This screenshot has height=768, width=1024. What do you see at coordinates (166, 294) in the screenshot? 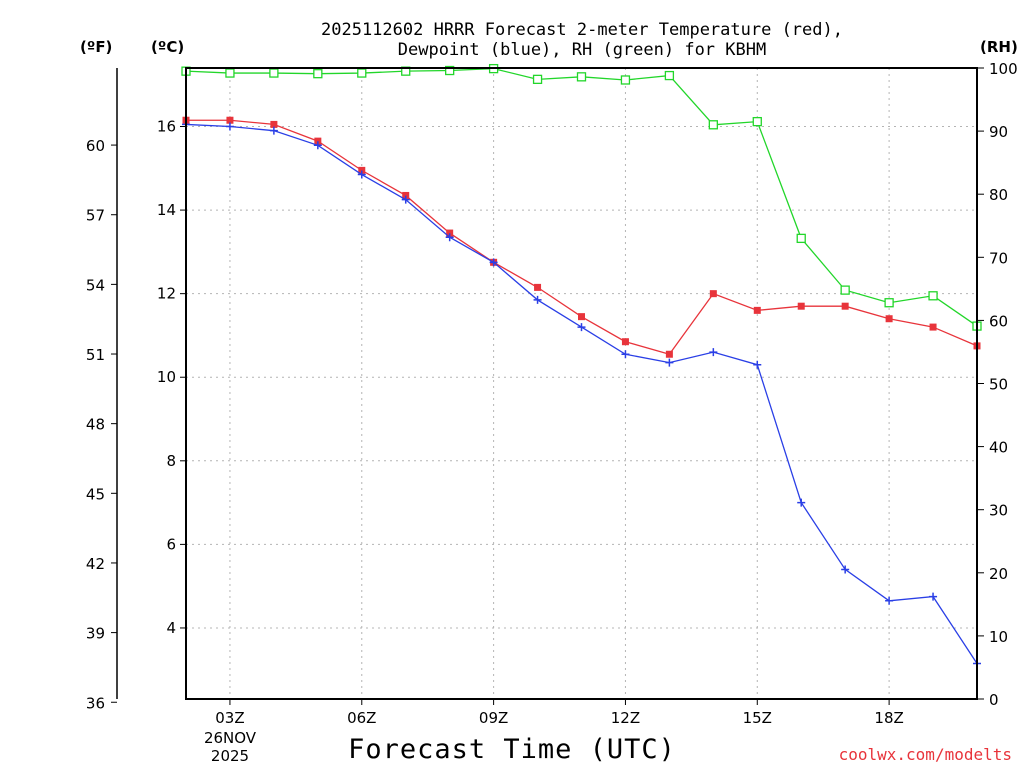
I see `celsius-tick-label: 12` at bounding box center [166, 294].